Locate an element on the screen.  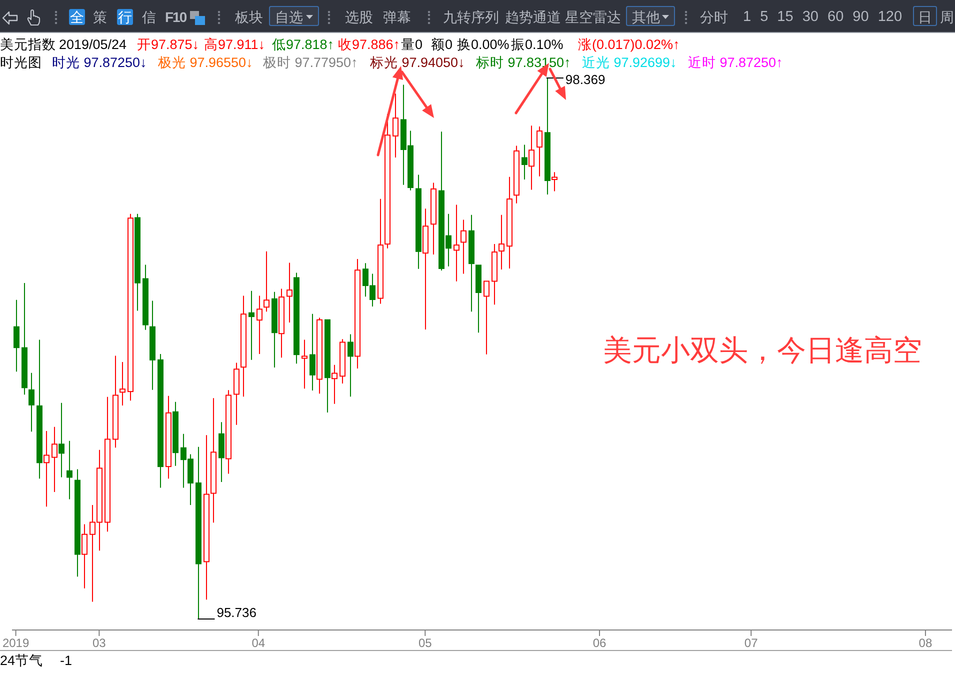
text: 信 is located at coordinates (149, 17).